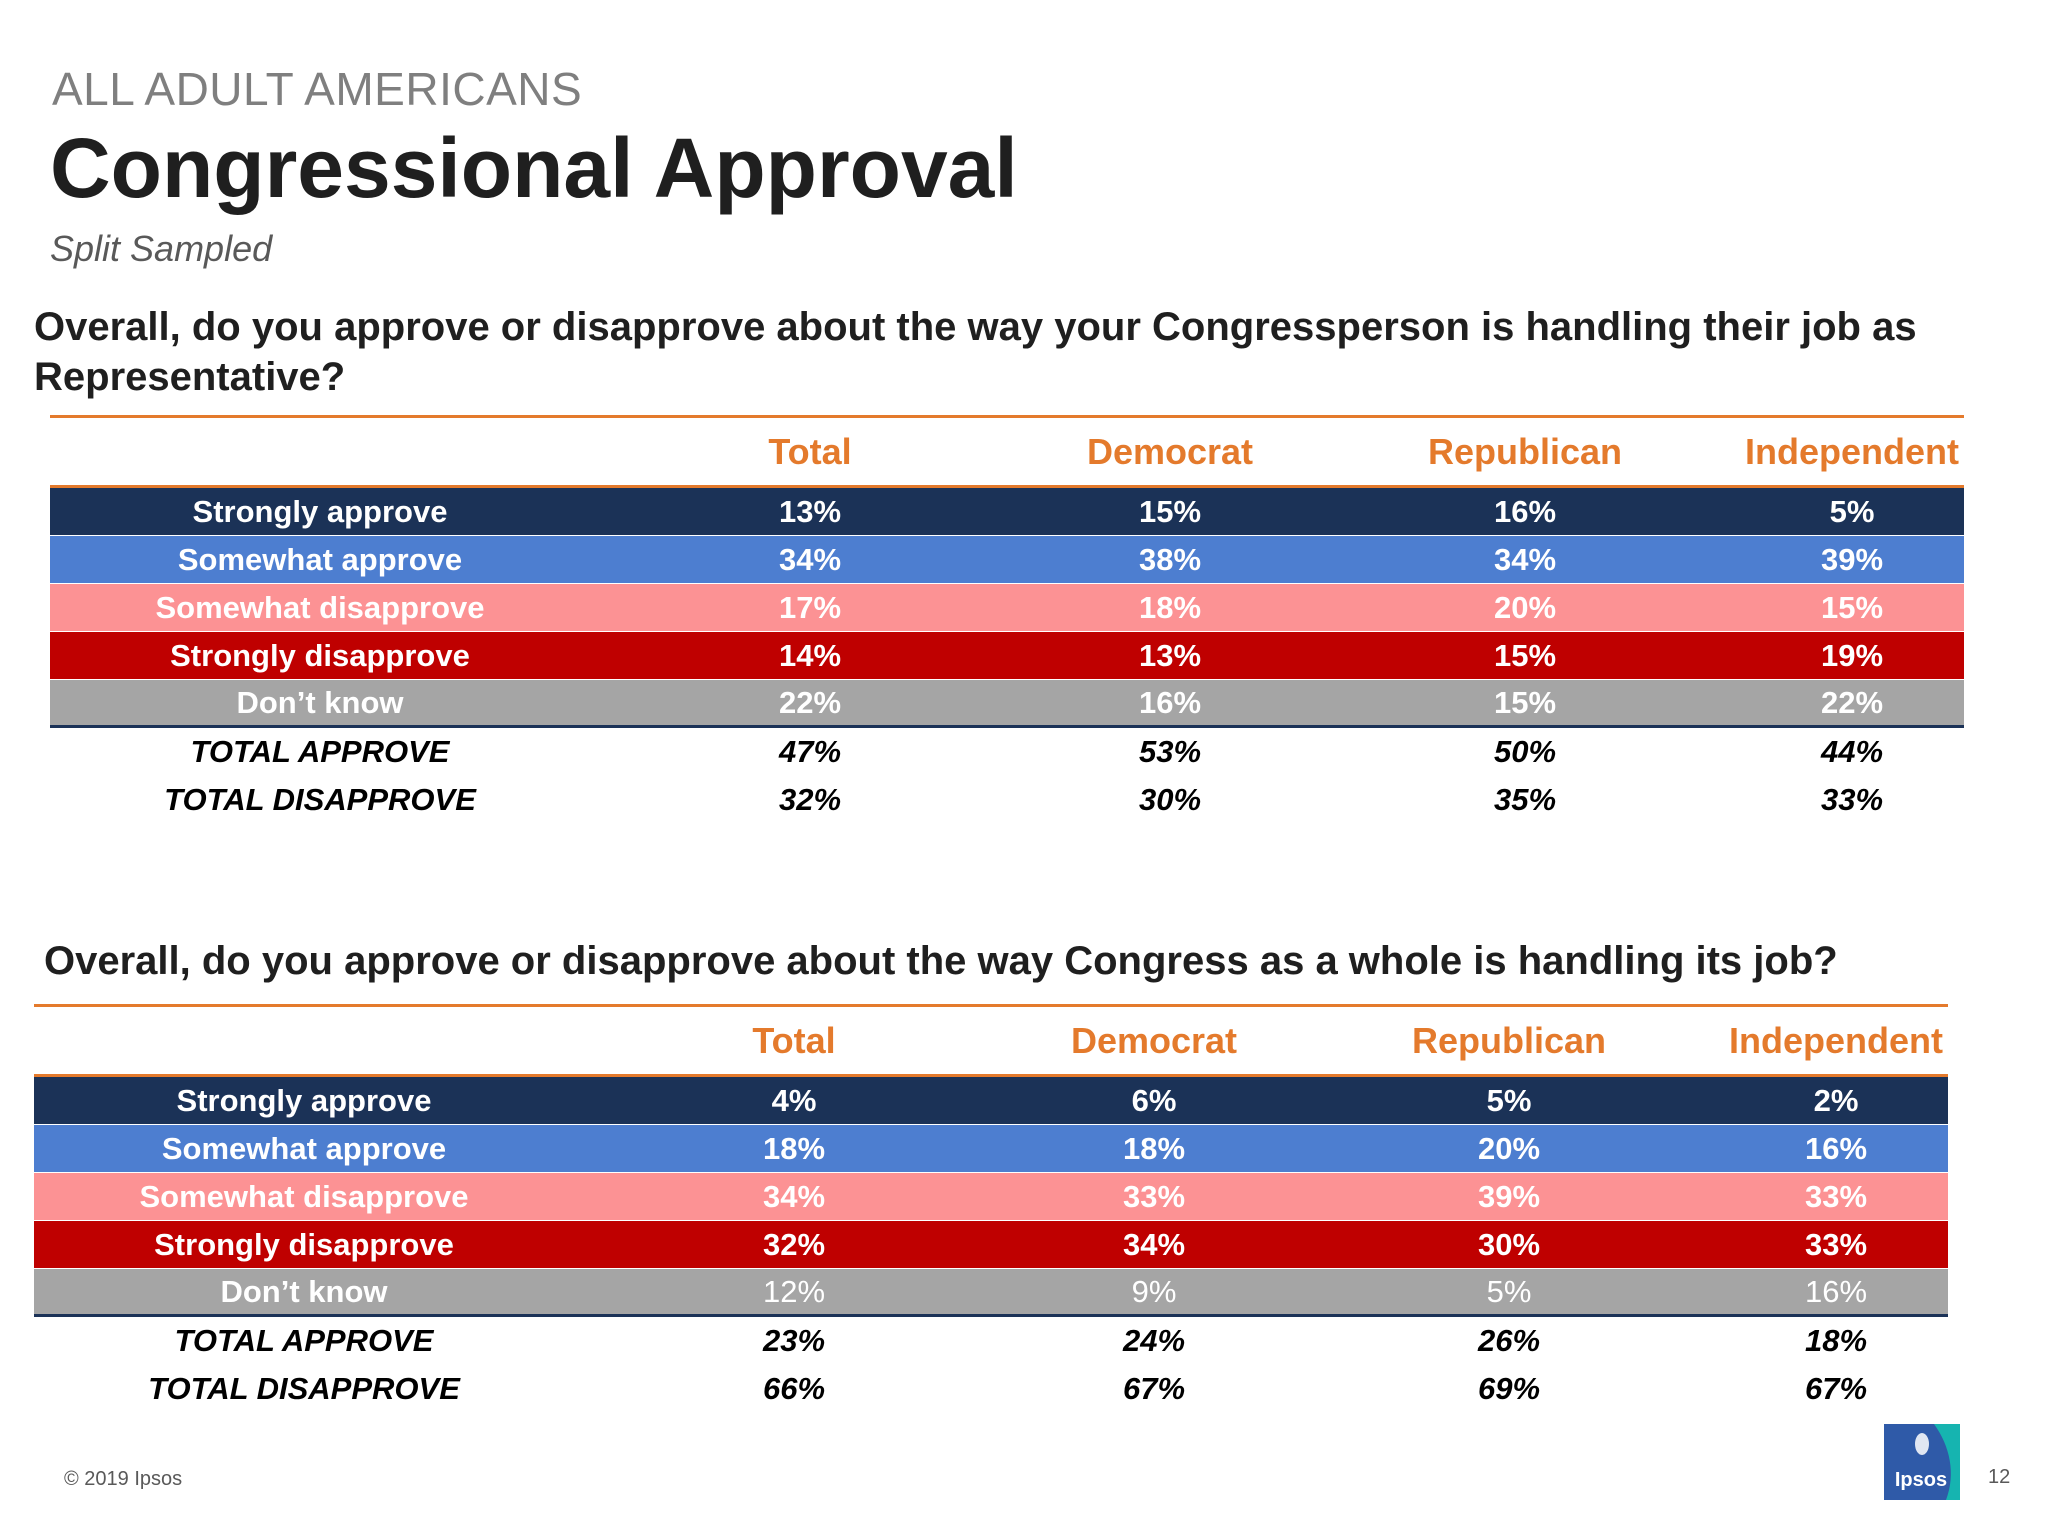  What do you see at coordinates (1170, 511) in the screenshot?
I see `cell-democrat: 15%` at bounding box center [1170, 511].